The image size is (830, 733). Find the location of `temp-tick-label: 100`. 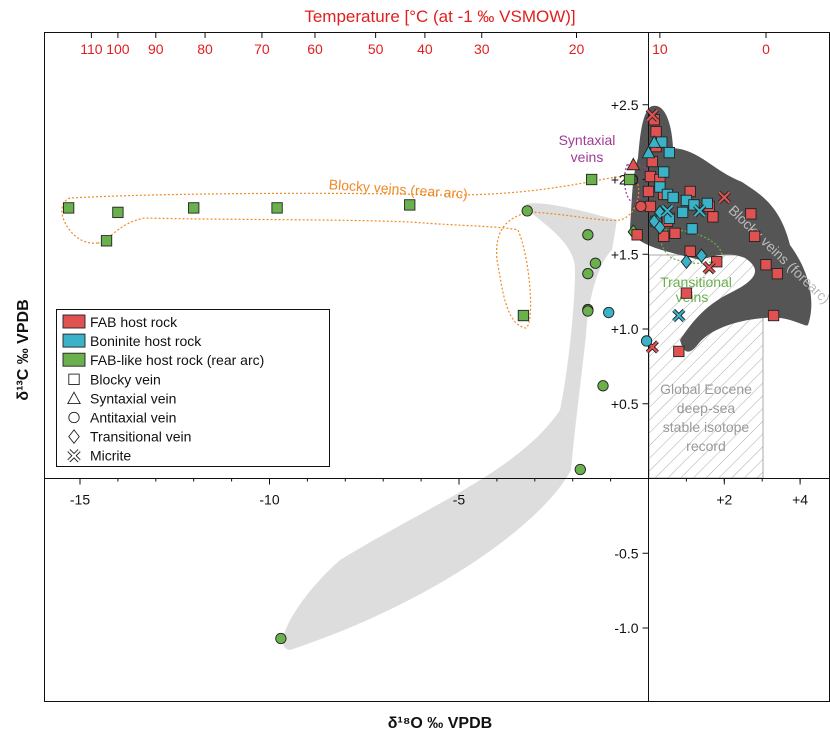

temp-tick-label: 100 is located at coordinates (118, 49).